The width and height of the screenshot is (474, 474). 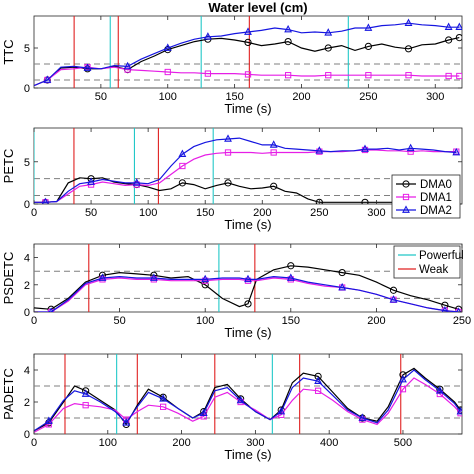 I want to click on plot-area, so click(x=248, y=52).